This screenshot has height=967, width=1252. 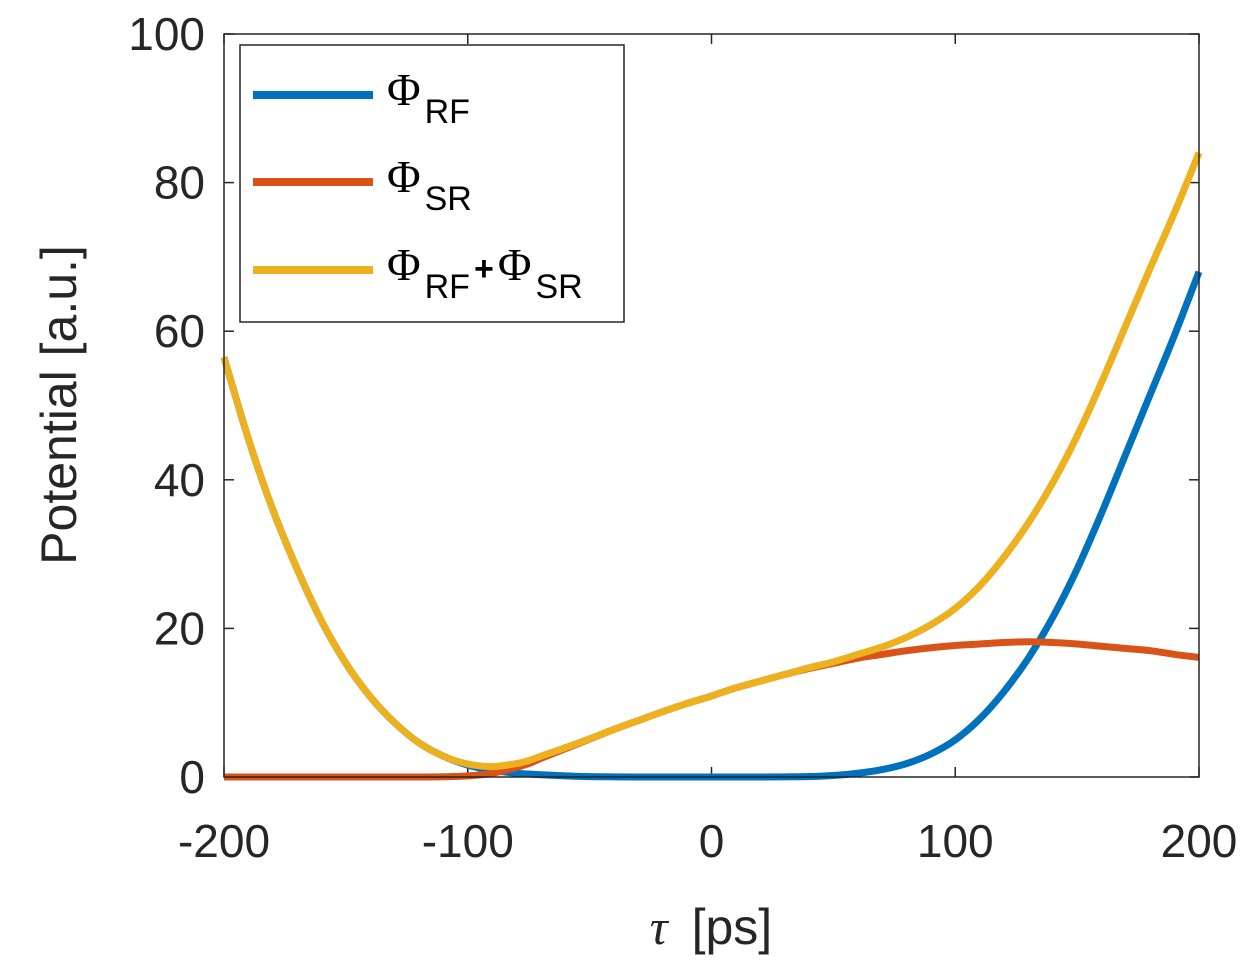 I want to click on legend-label-rf: Φ RF, so click(x=428, y=97).